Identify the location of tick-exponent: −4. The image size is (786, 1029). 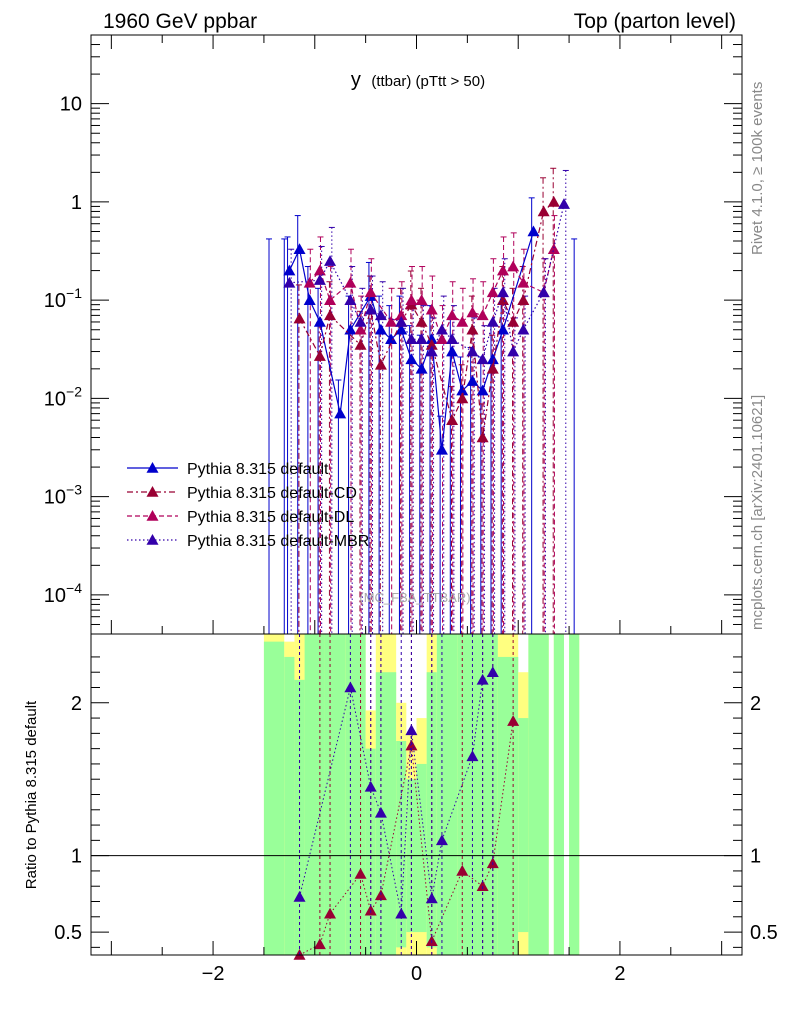
(74, 588).